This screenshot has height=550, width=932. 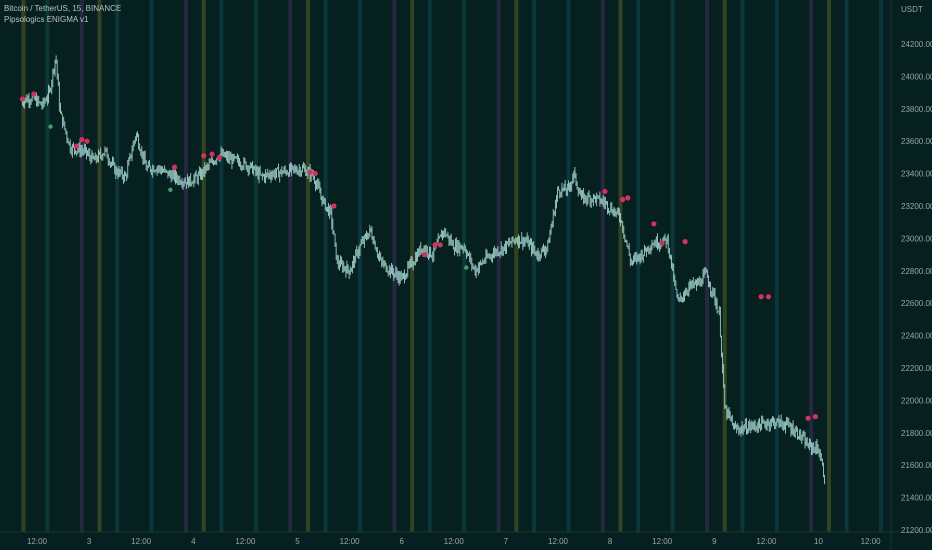 What do you see at coordinates (46, 19) in the screenshot?
I see `indicator-title: Pipsologics ENIGMA v1` at bounding box center [46, 19].